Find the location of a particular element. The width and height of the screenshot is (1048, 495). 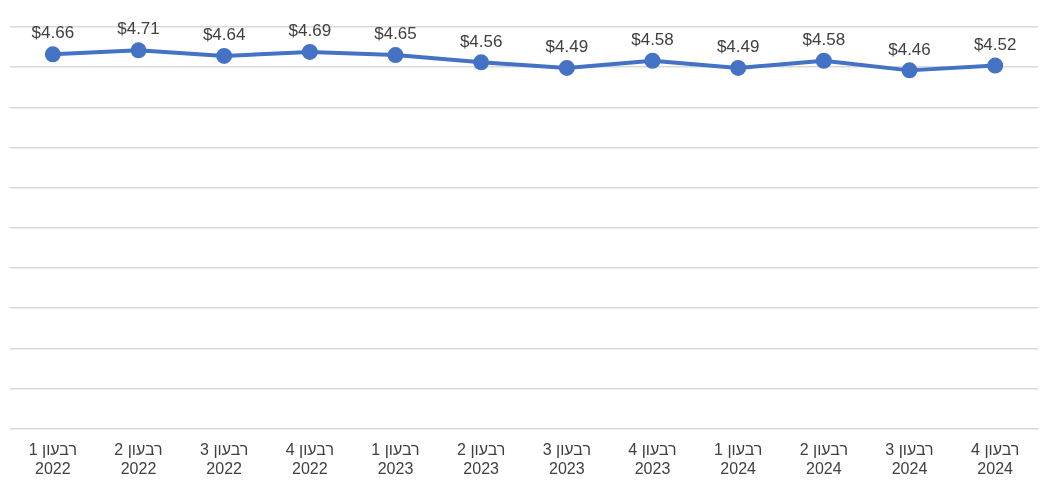

data-label: $4.52 is located at coordinates (995, 44).